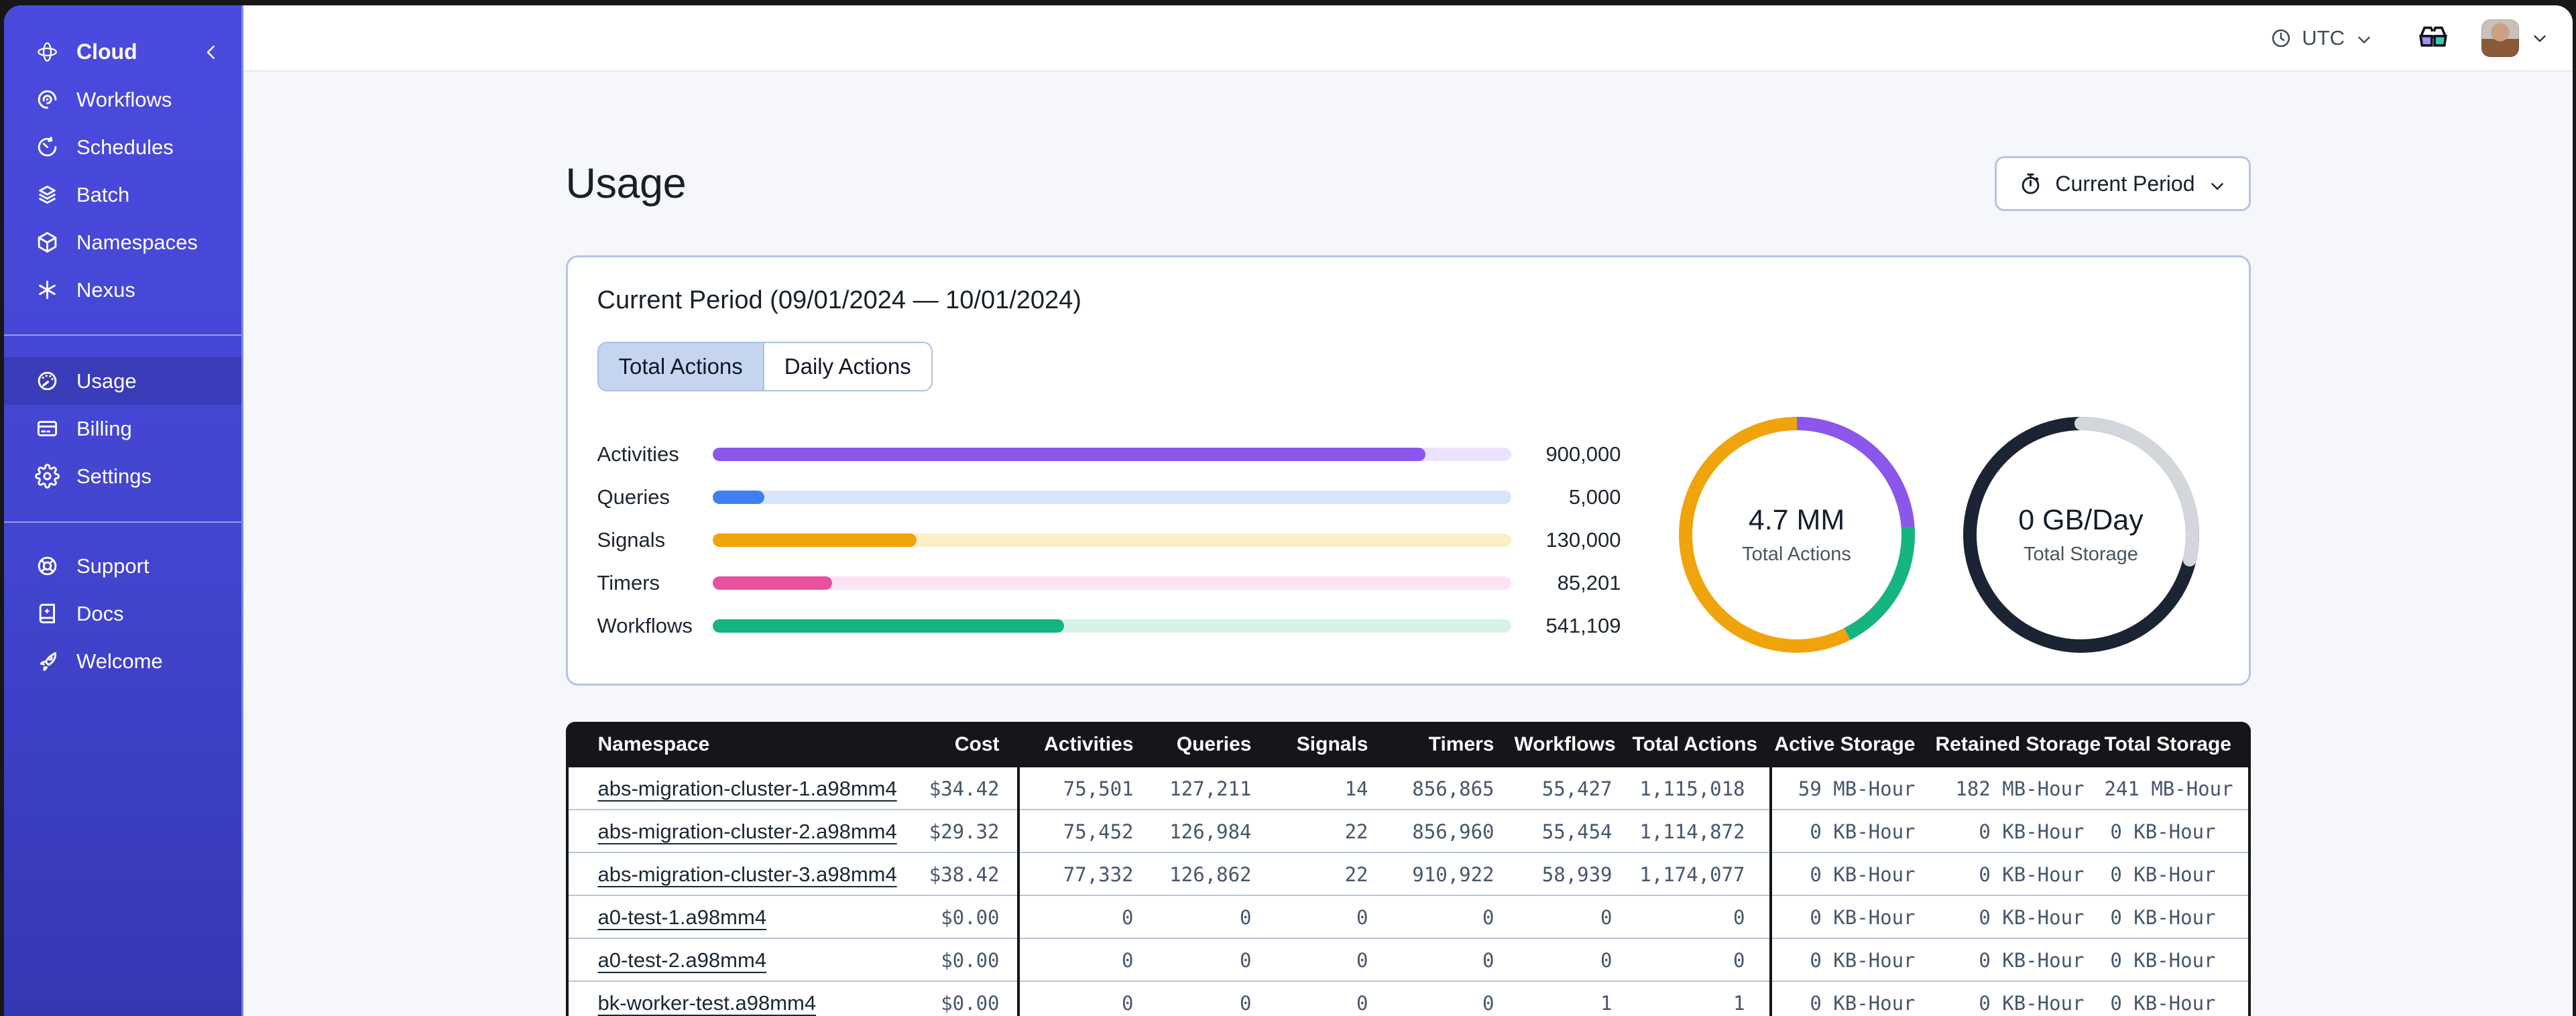 This screenshot has width=2576, height=1016. What do you see at coordinates (1577, 831) in the screenshot?
I see `value-cell: 55,454` at bounding box center [1577, 831].